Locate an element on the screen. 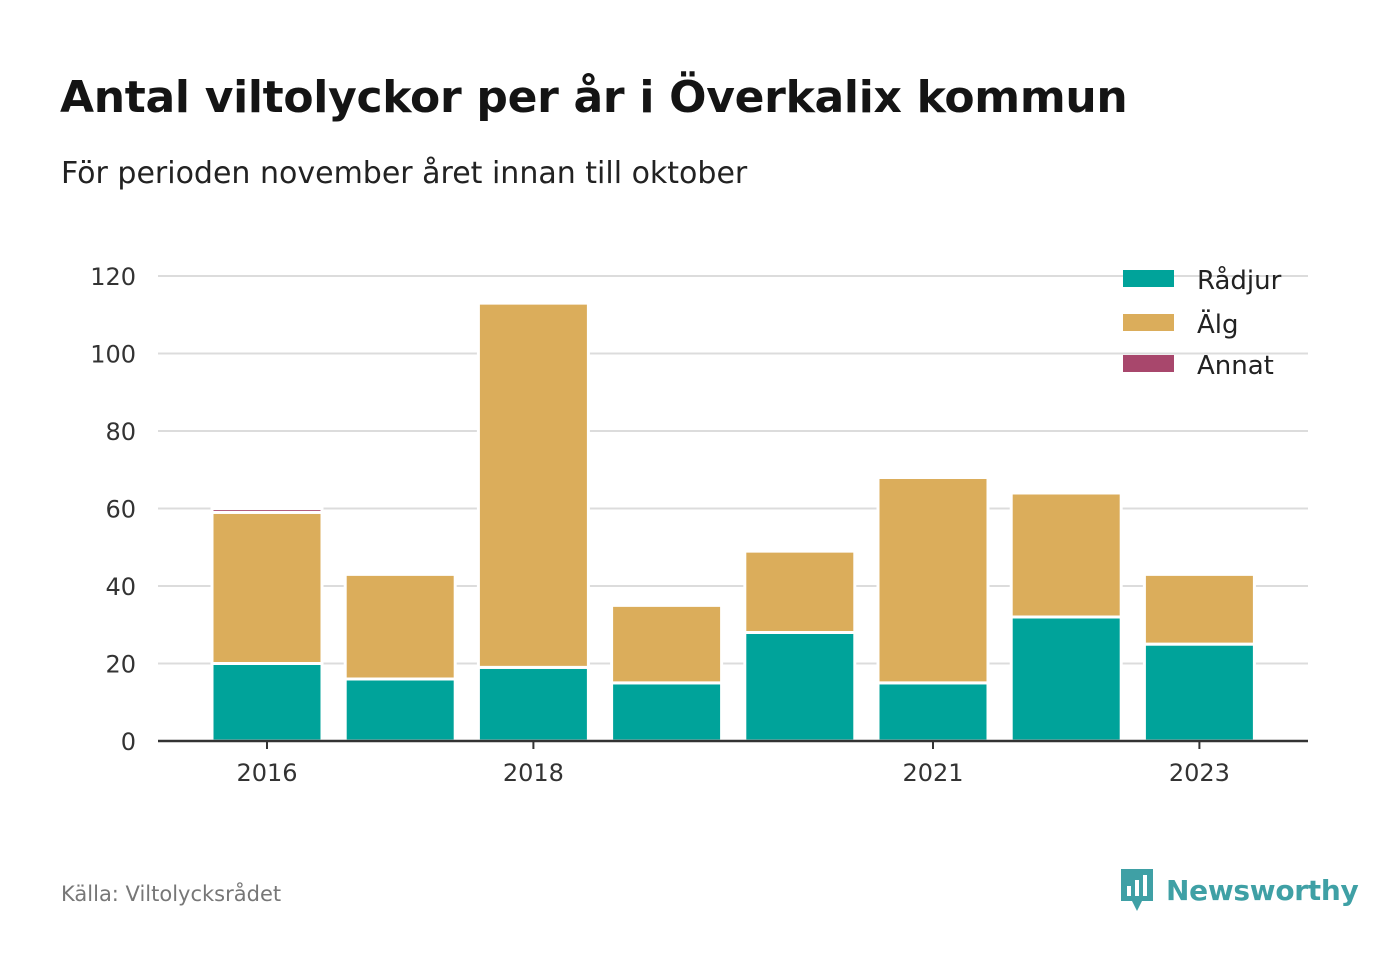 The image size is (1400, 973). x-tick-label: 2016 is located at coordinates (266, 773).